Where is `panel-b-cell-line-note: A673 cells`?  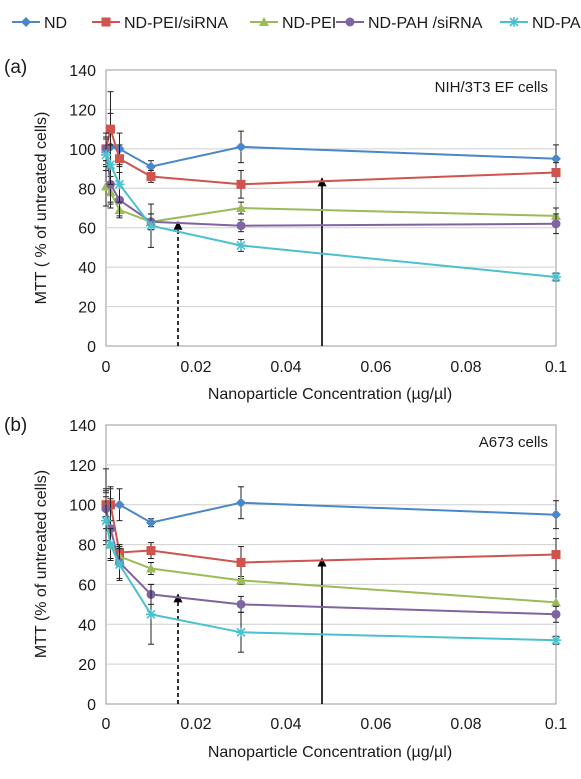 panel-b-cell-line-note: A673 cells is located at coordinates (513, 442).